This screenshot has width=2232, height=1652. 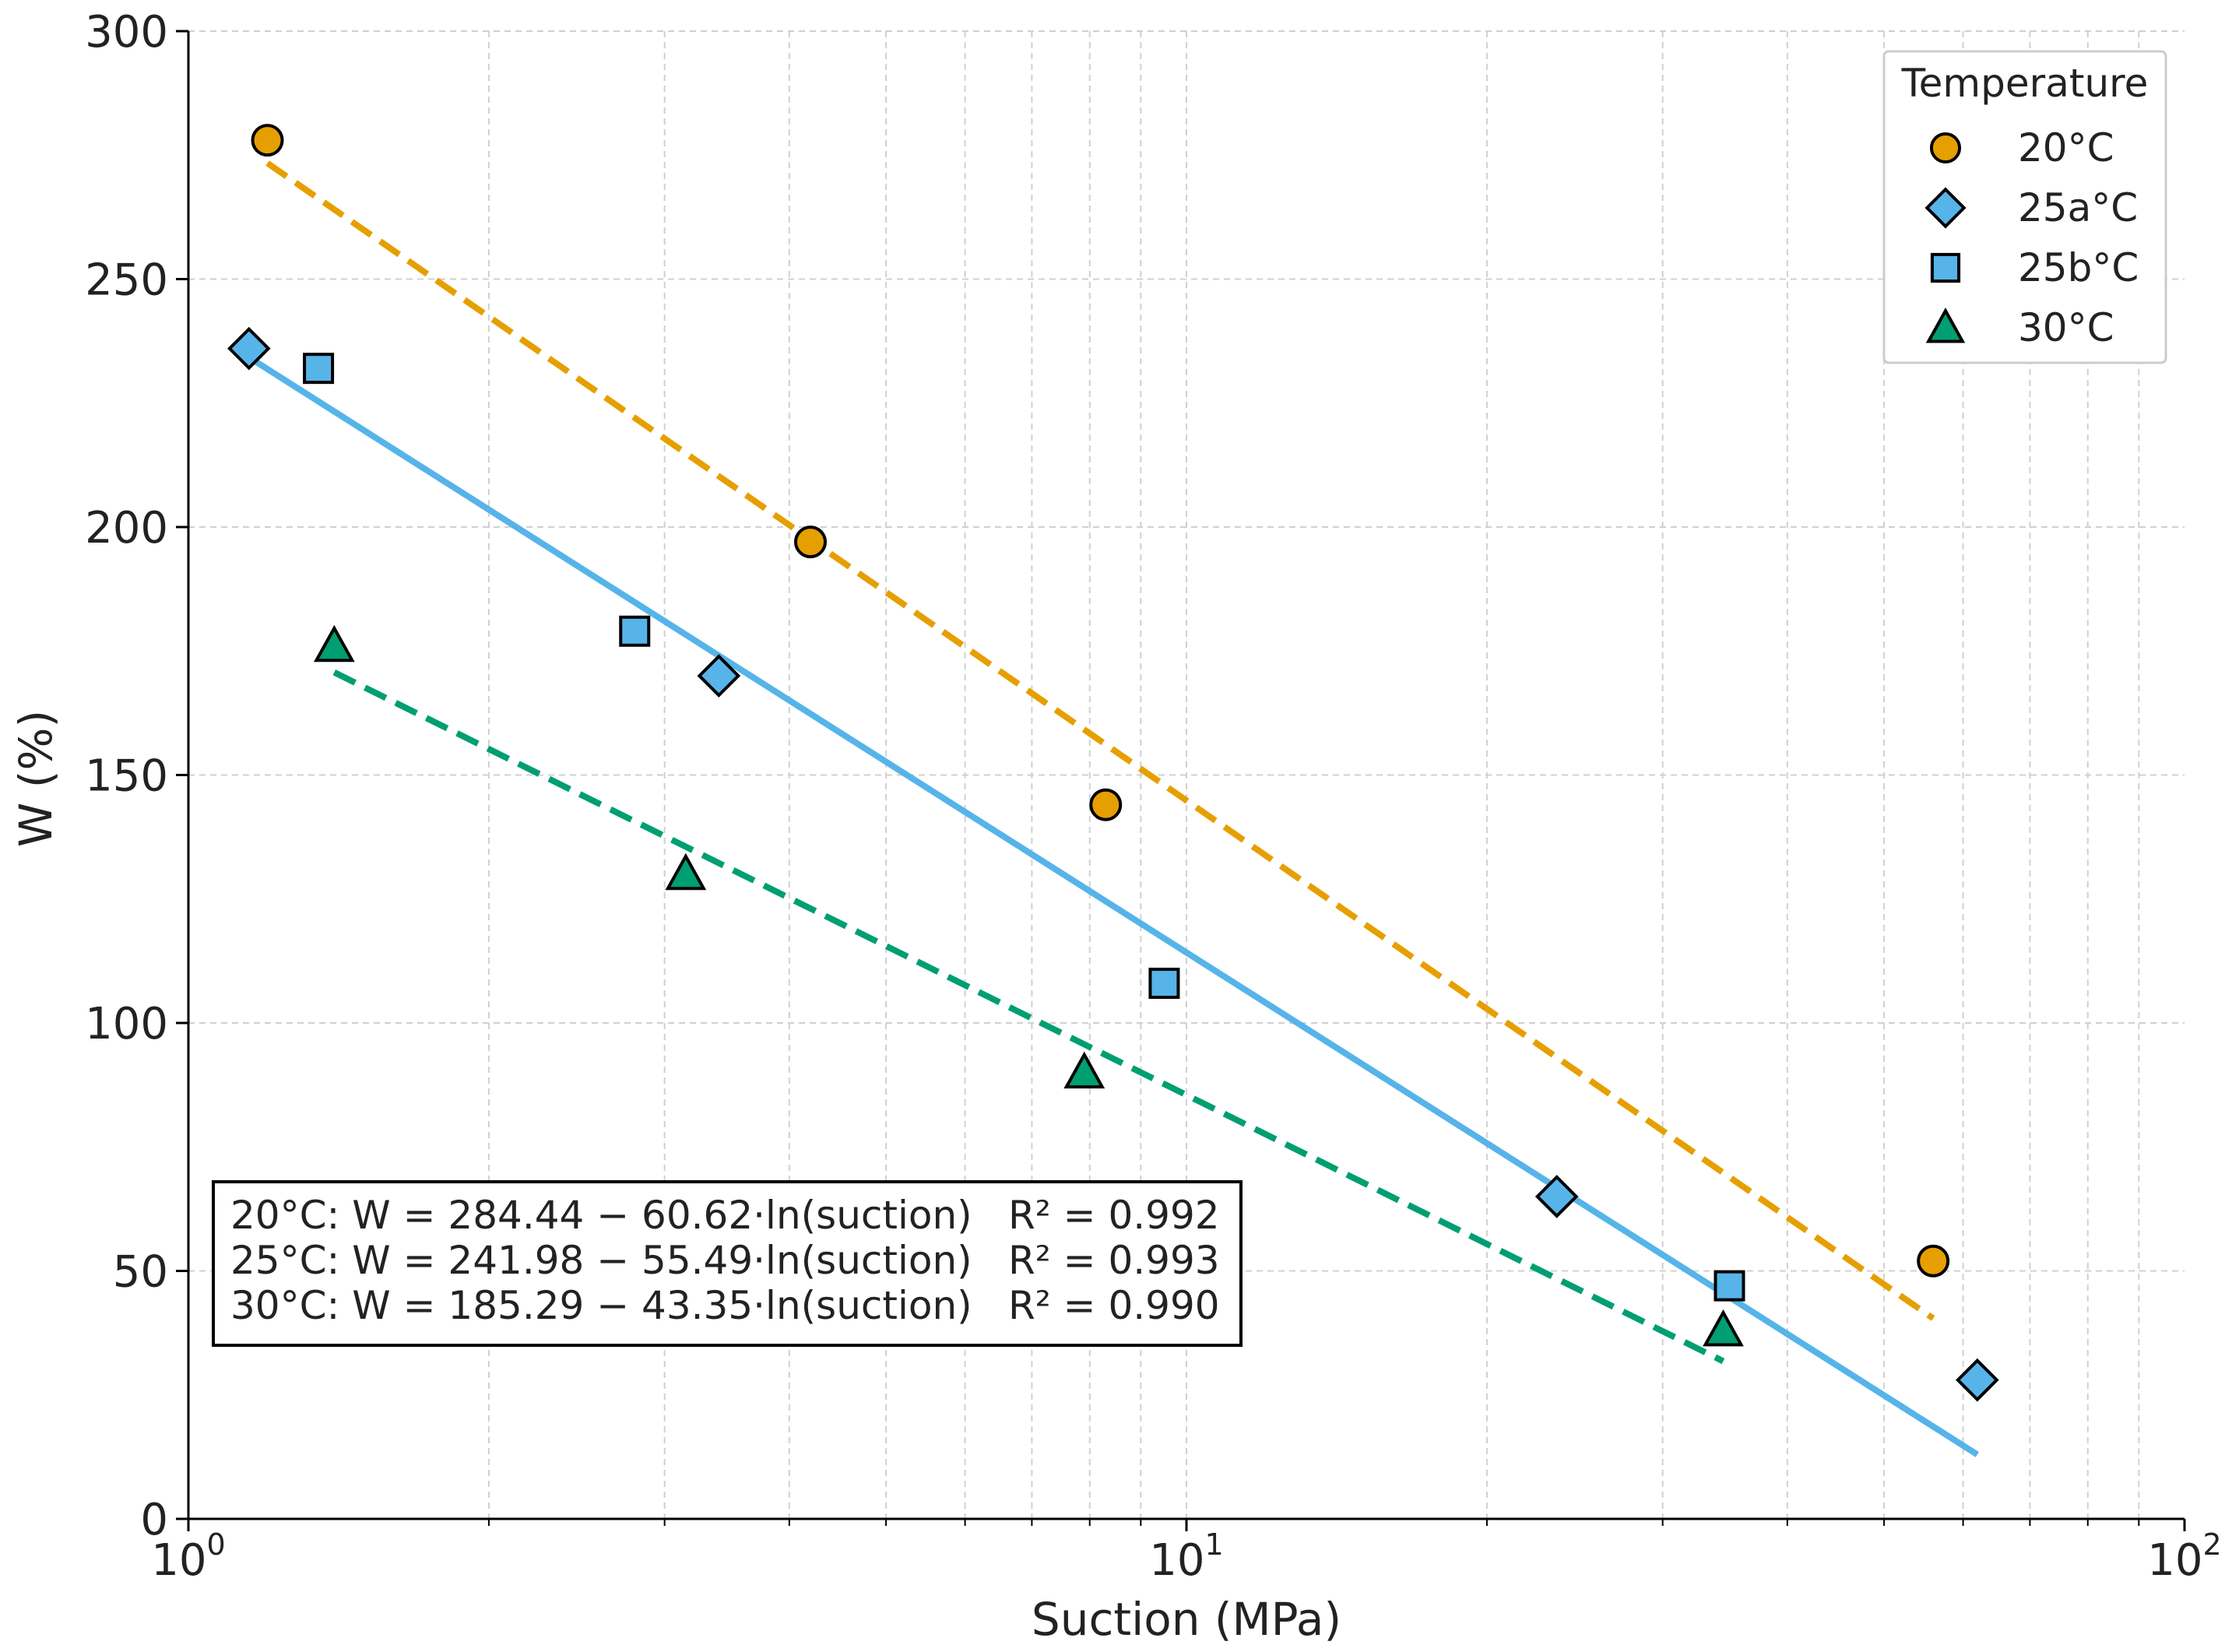 I want to click on legend: Temperature 20°C 25a°C 25b°C 30°C, so click(x=2025, y=207).